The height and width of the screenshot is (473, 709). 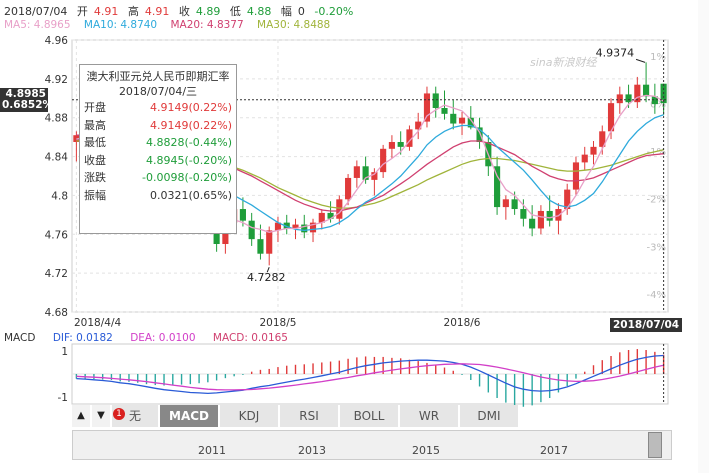 What do you see at coordinates (95, 177) in the screenshot?
I see `tooltip-label: 涨跌` at bounding box center [95, 177].